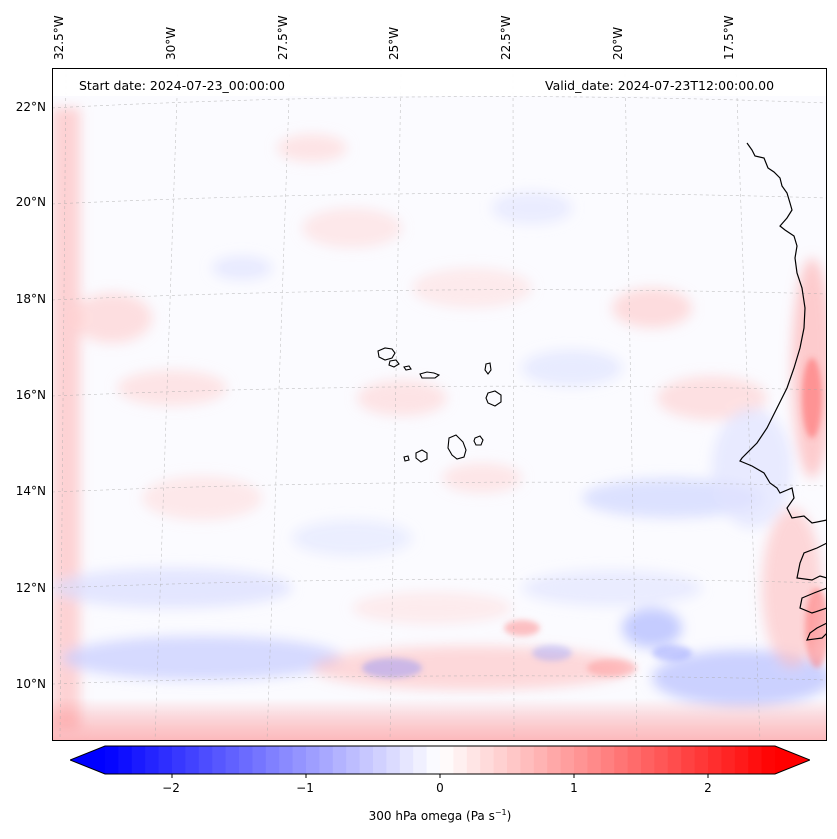 The image size is (837, 839). I want to click on colorbar-tick-label-0: 0, so click(440, 788).